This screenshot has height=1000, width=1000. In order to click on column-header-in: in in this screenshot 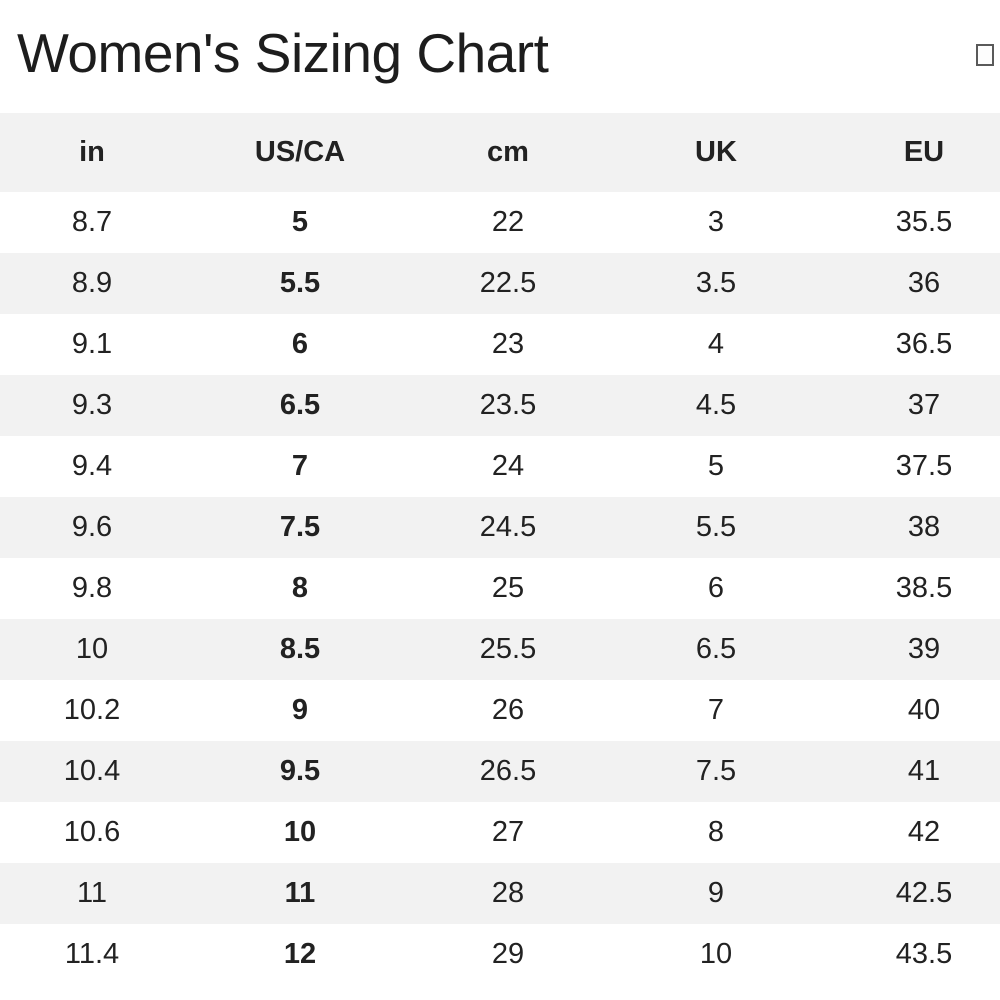, I will do `click(98, 152)`.